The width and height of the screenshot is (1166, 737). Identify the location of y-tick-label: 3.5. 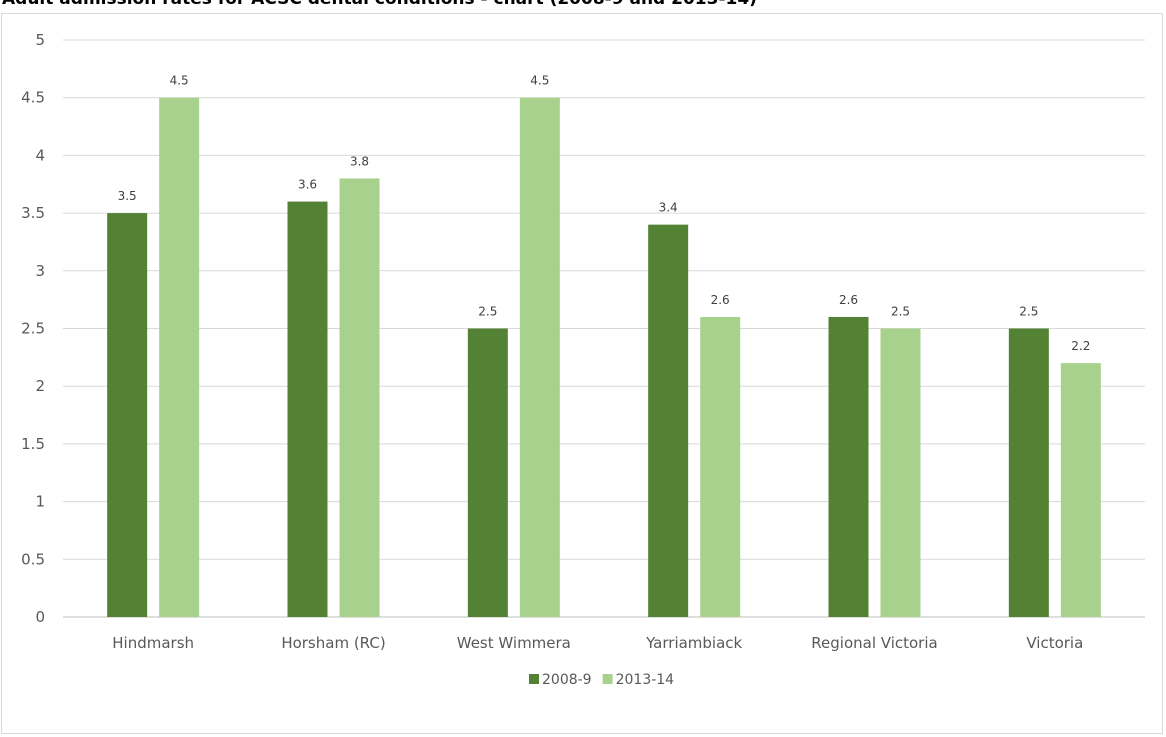
(33, 213).